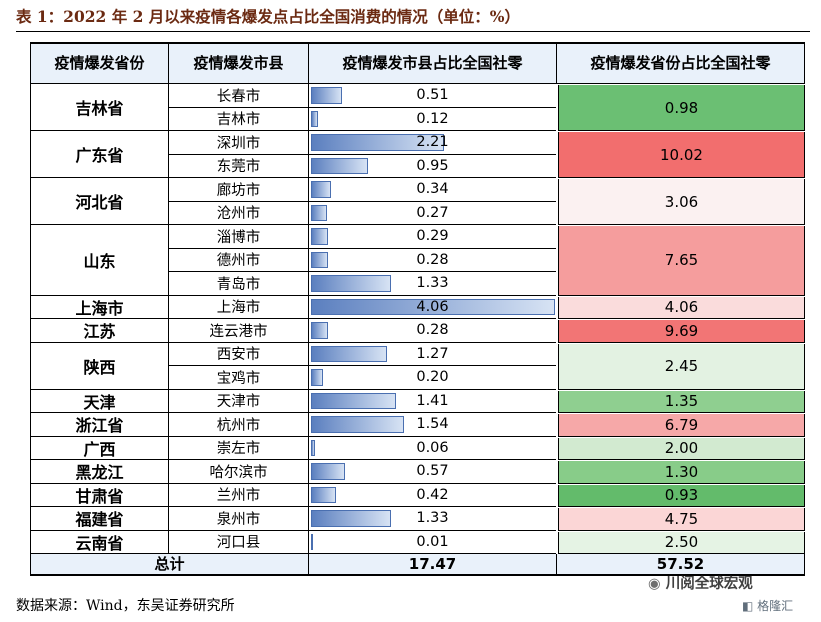 This screenshot has width=821, height=622. I want to click on city-cell: 兰州市, so click(238, 495).